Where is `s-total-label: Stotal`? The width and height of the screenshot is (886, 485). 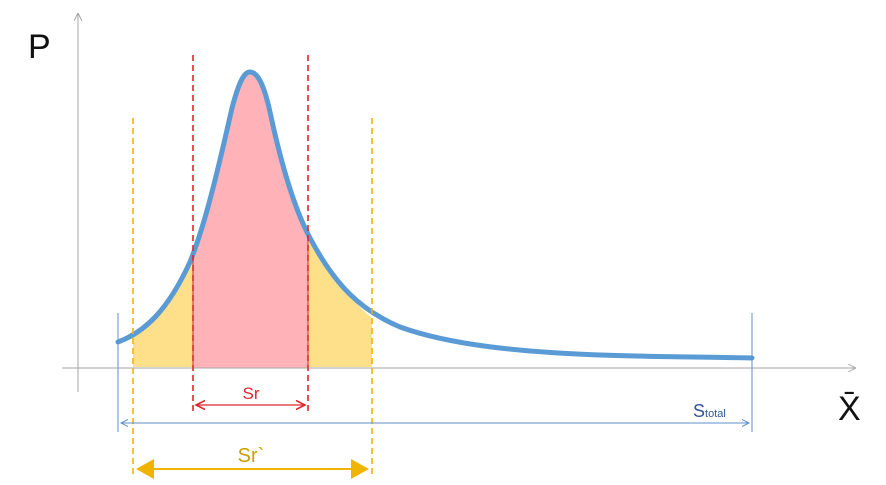
s-total-label: Stotal is located at coordinates (709, 411).